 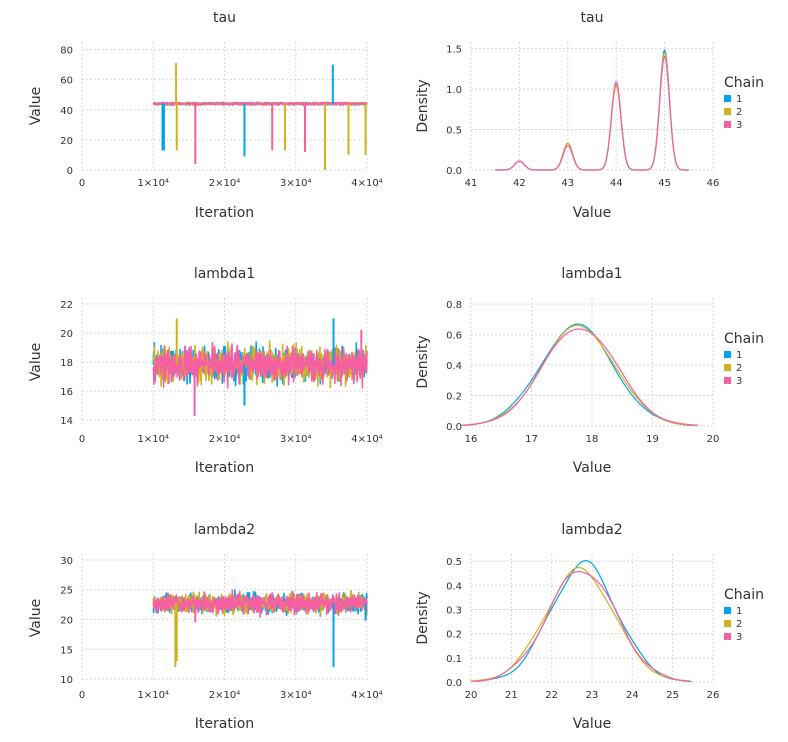 I want to click on x-tick-label: 43, so click(x=567, y=183).